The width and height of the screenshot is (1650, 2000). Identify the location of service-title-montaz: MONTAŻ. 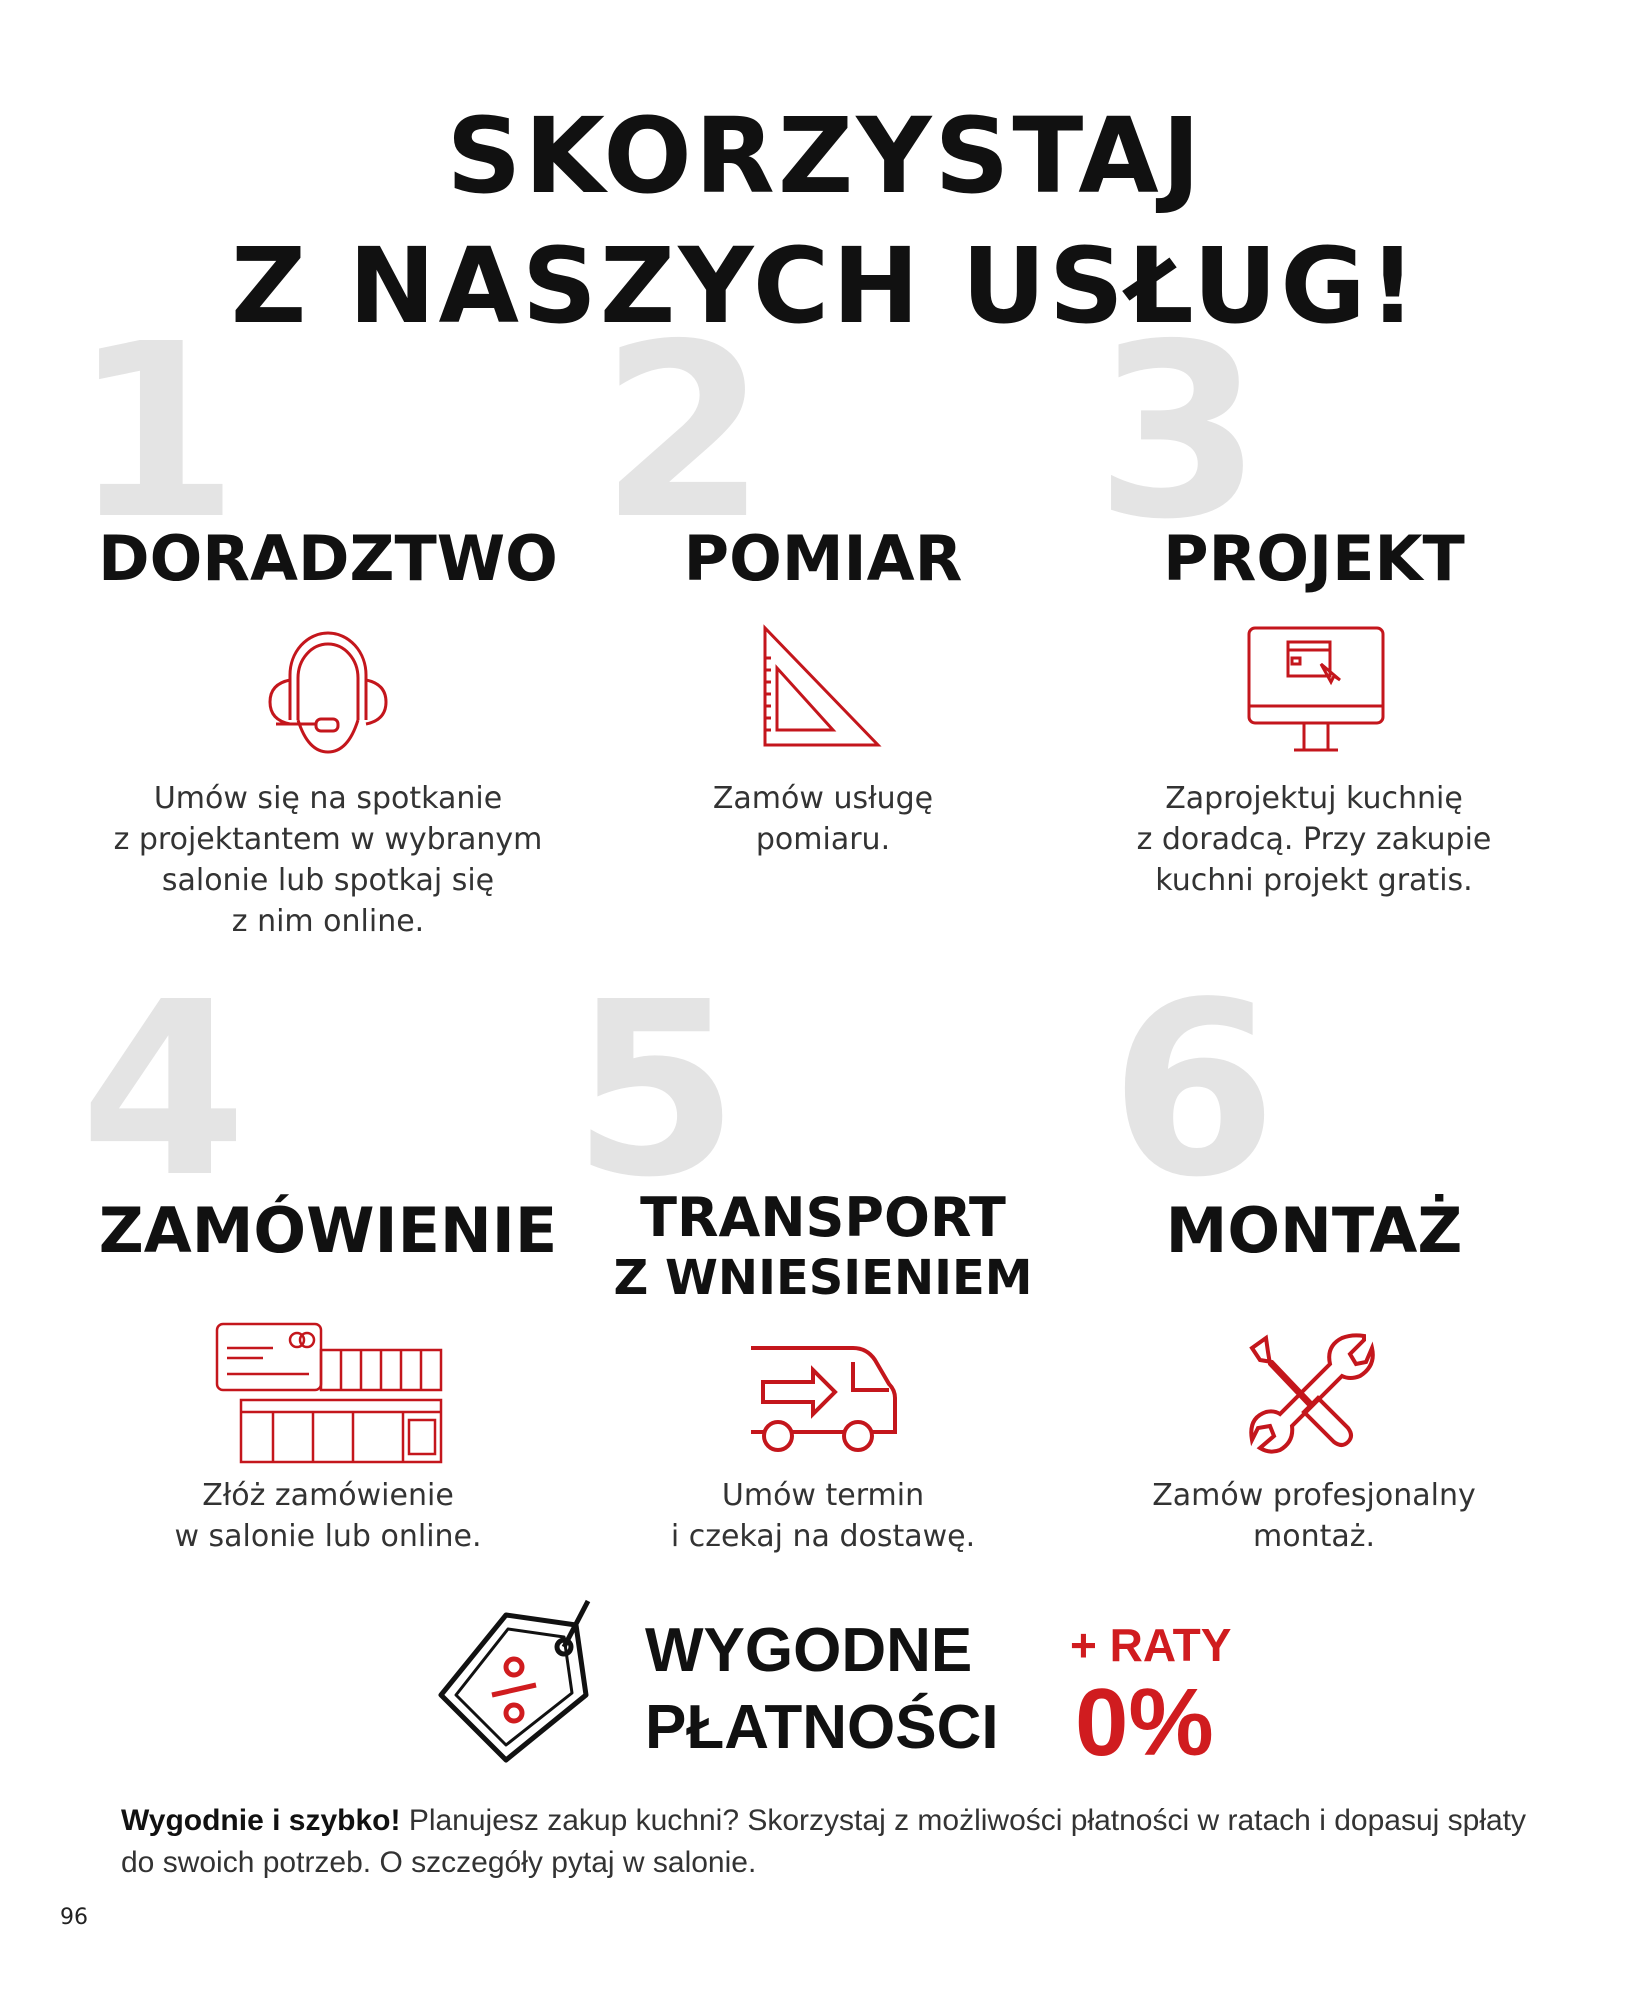
(1314, 1230).